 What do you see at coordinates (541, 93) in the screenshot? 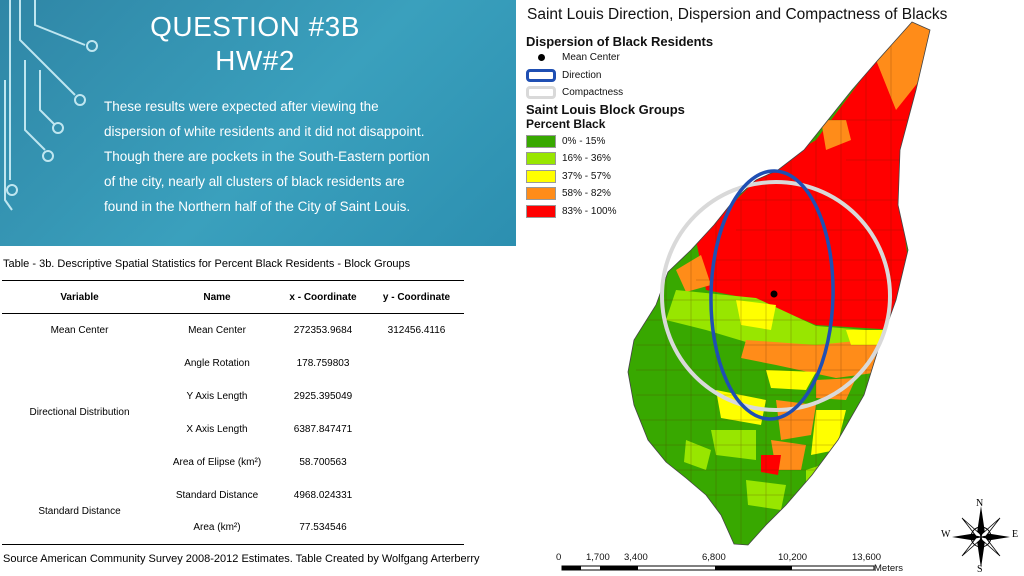
I see `compactness-symbol` at bounding box center [541, 93].